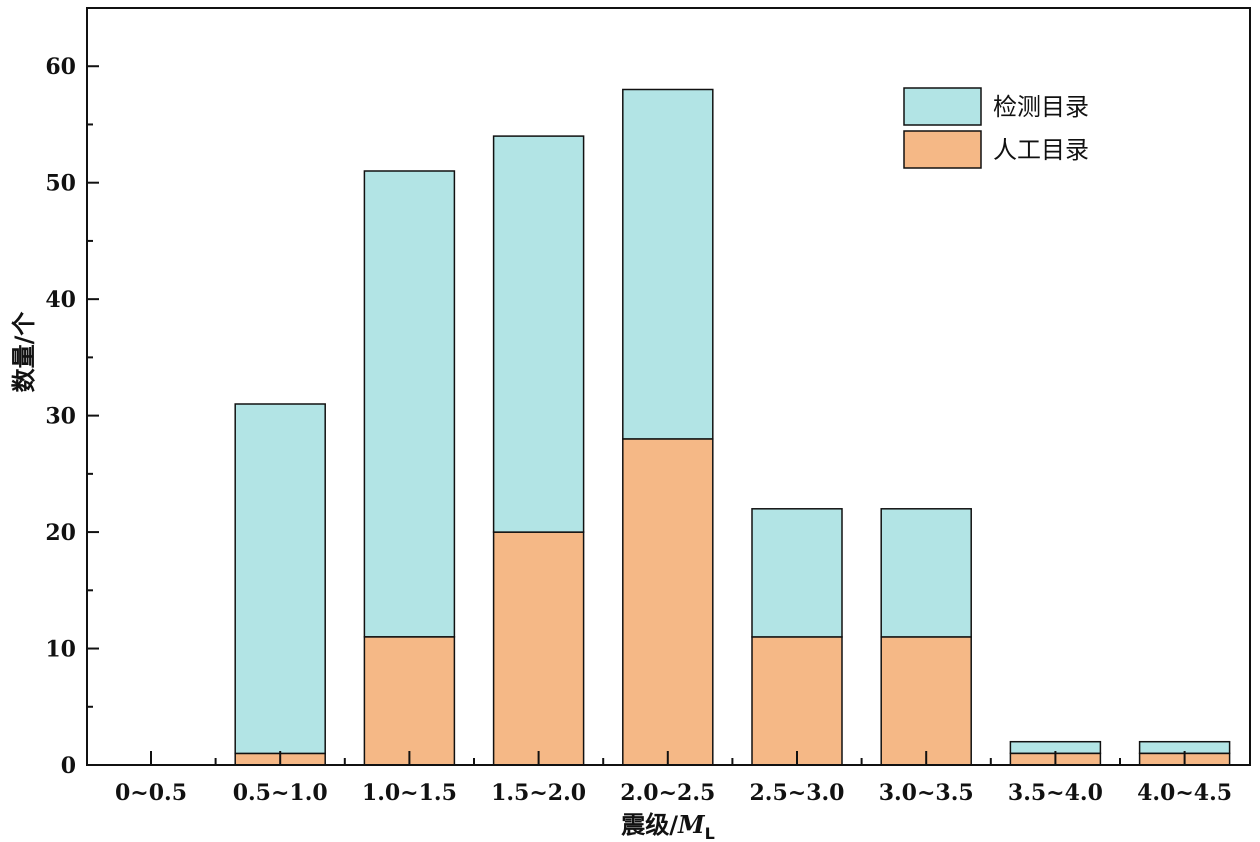  Describe the element at coordinates (691, 824) in the screenshot. I see `x-axis-title-symbol: M` at that location.